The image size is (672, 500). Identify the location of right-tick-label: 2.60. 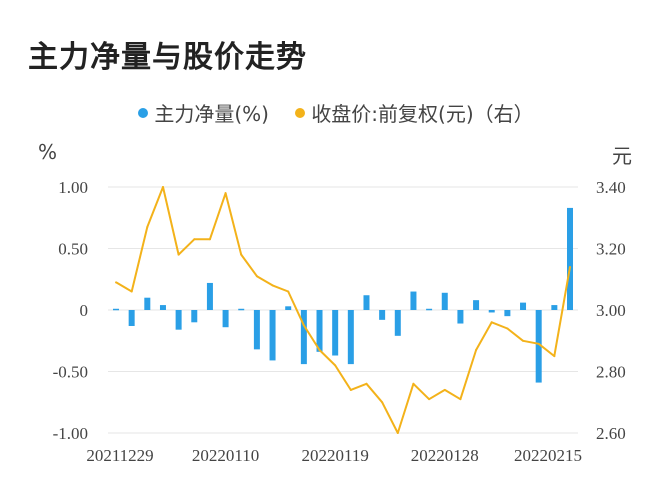
(611, 433).